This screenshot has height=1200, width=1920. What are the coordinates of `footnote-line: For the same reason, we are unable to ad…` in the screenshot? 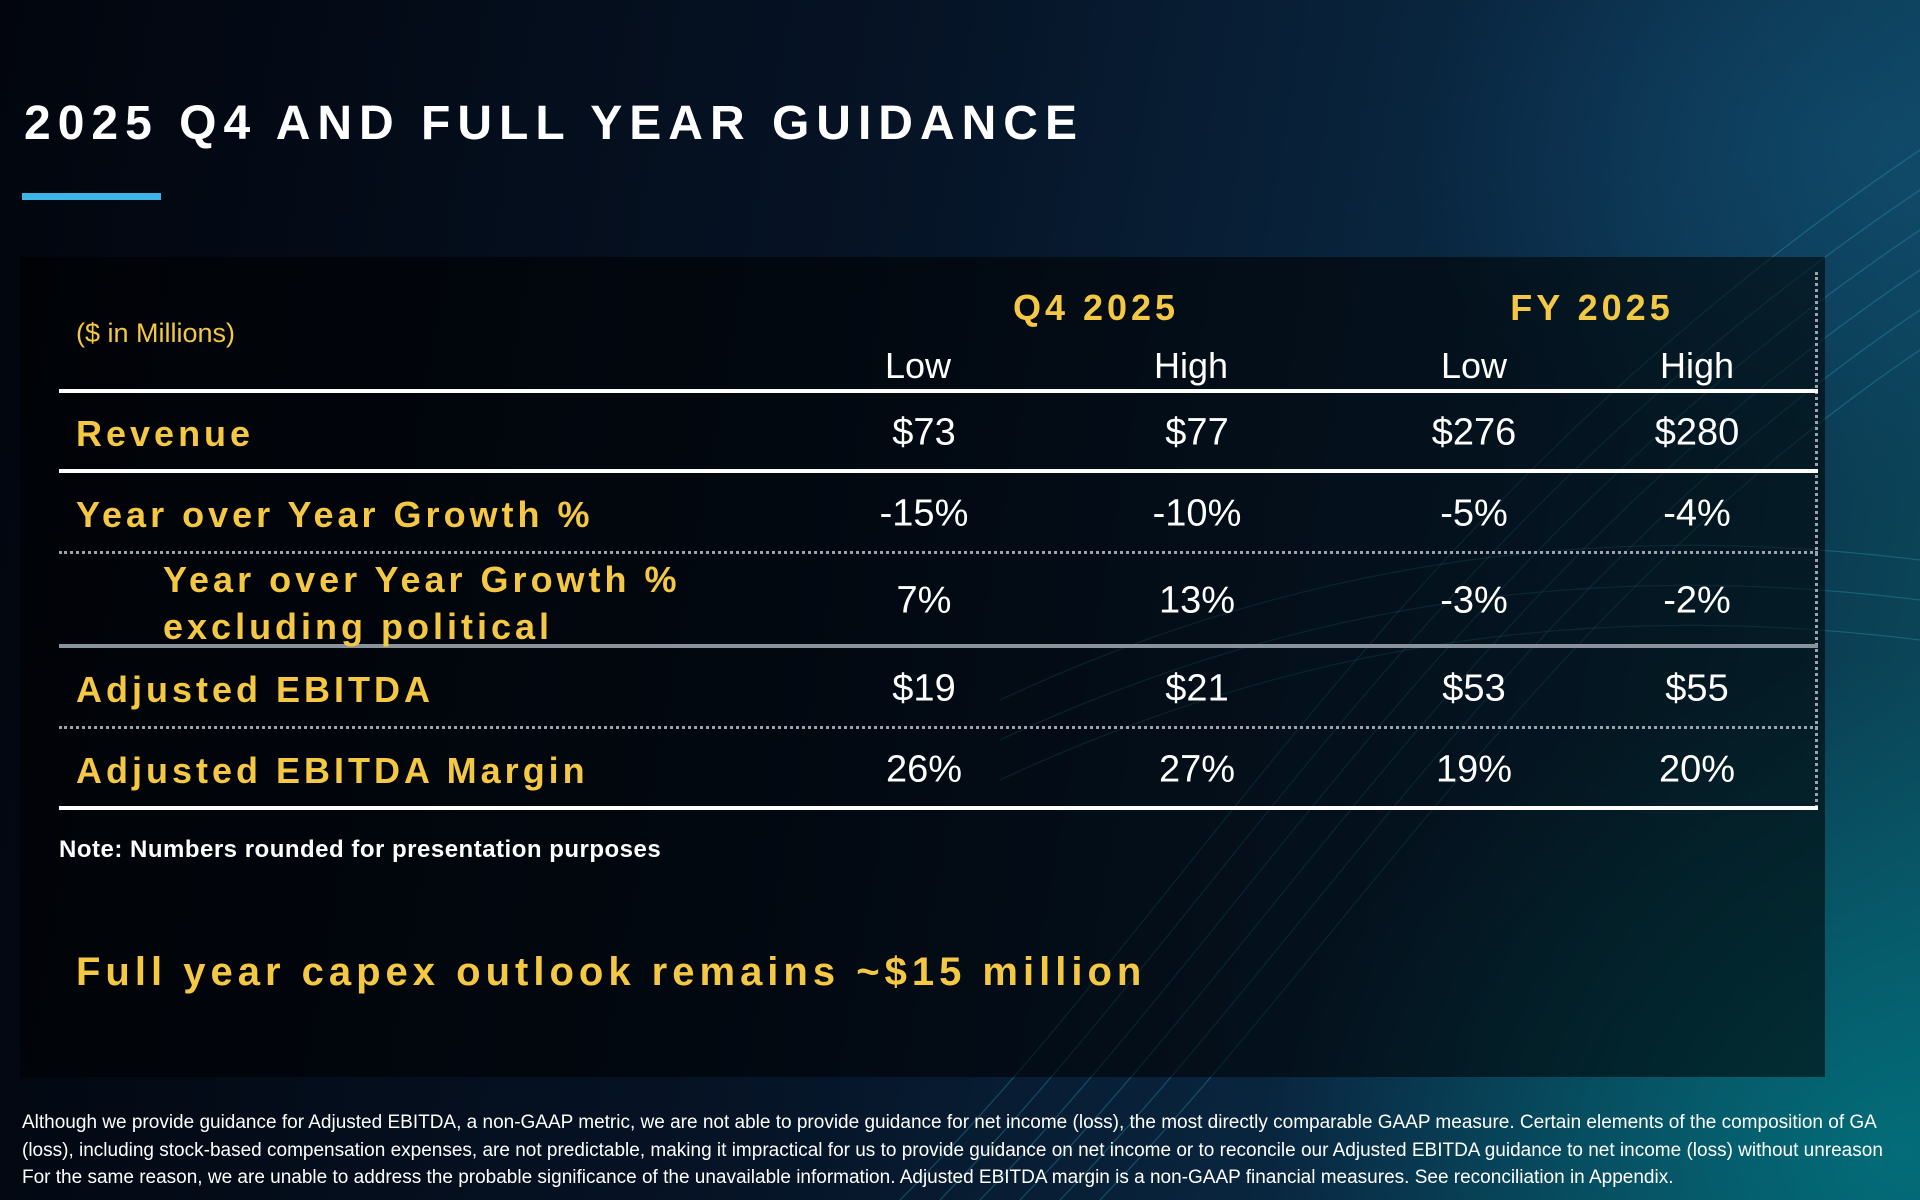 It's located at (848, 1177).